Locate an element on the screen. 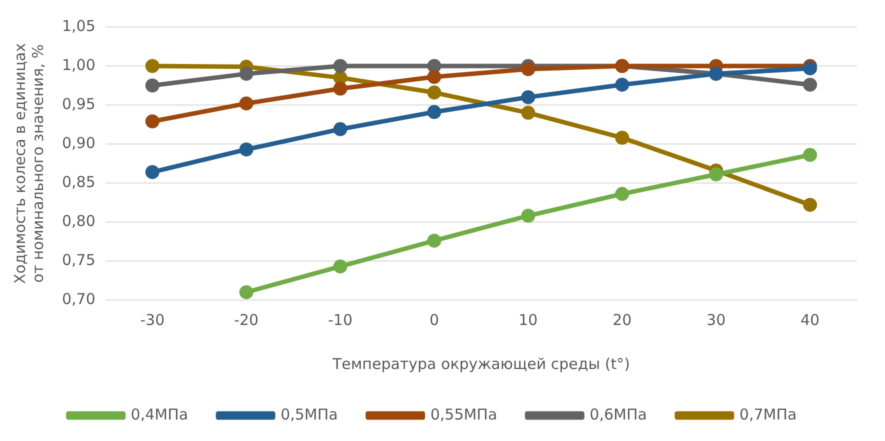  y-tick-label: 0,95 is located at coordinates (79, 103).